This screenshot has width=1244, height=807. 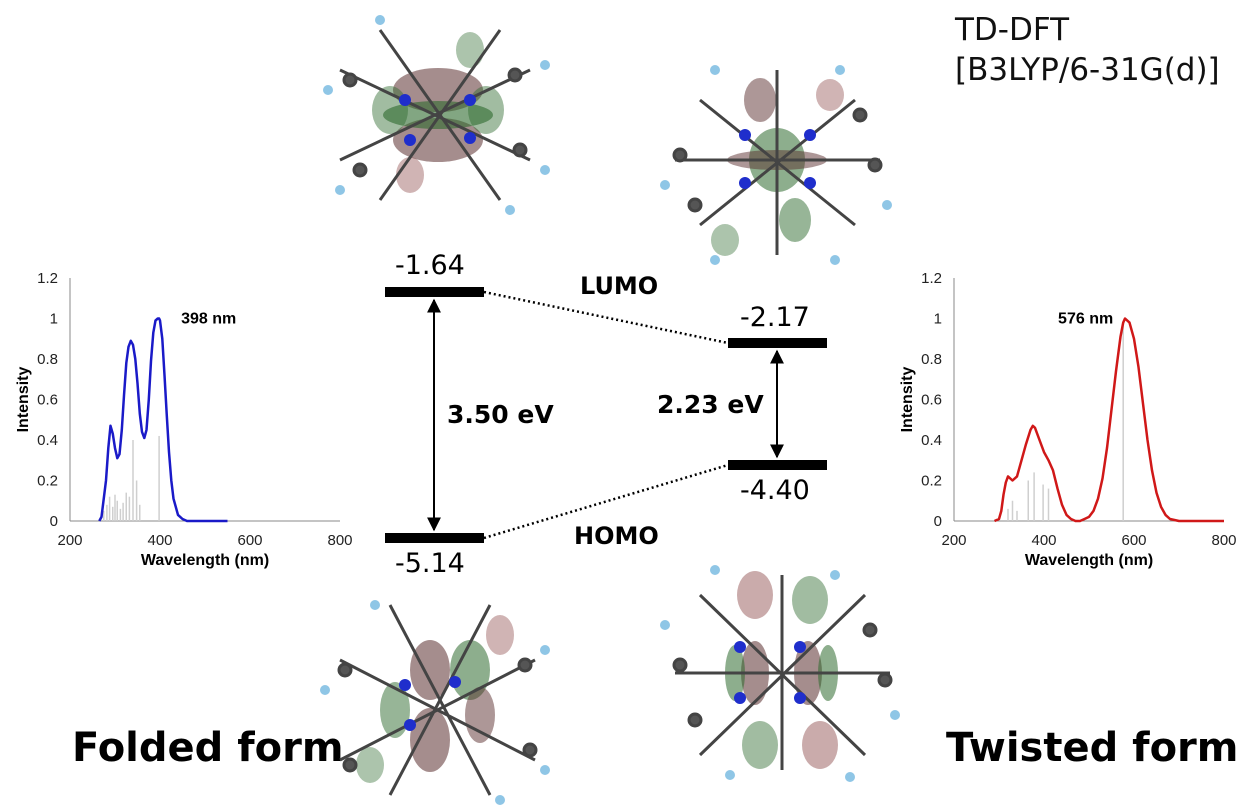 I want to click on twisted-form-label: Twisted form, so click(x=1092, y=748).